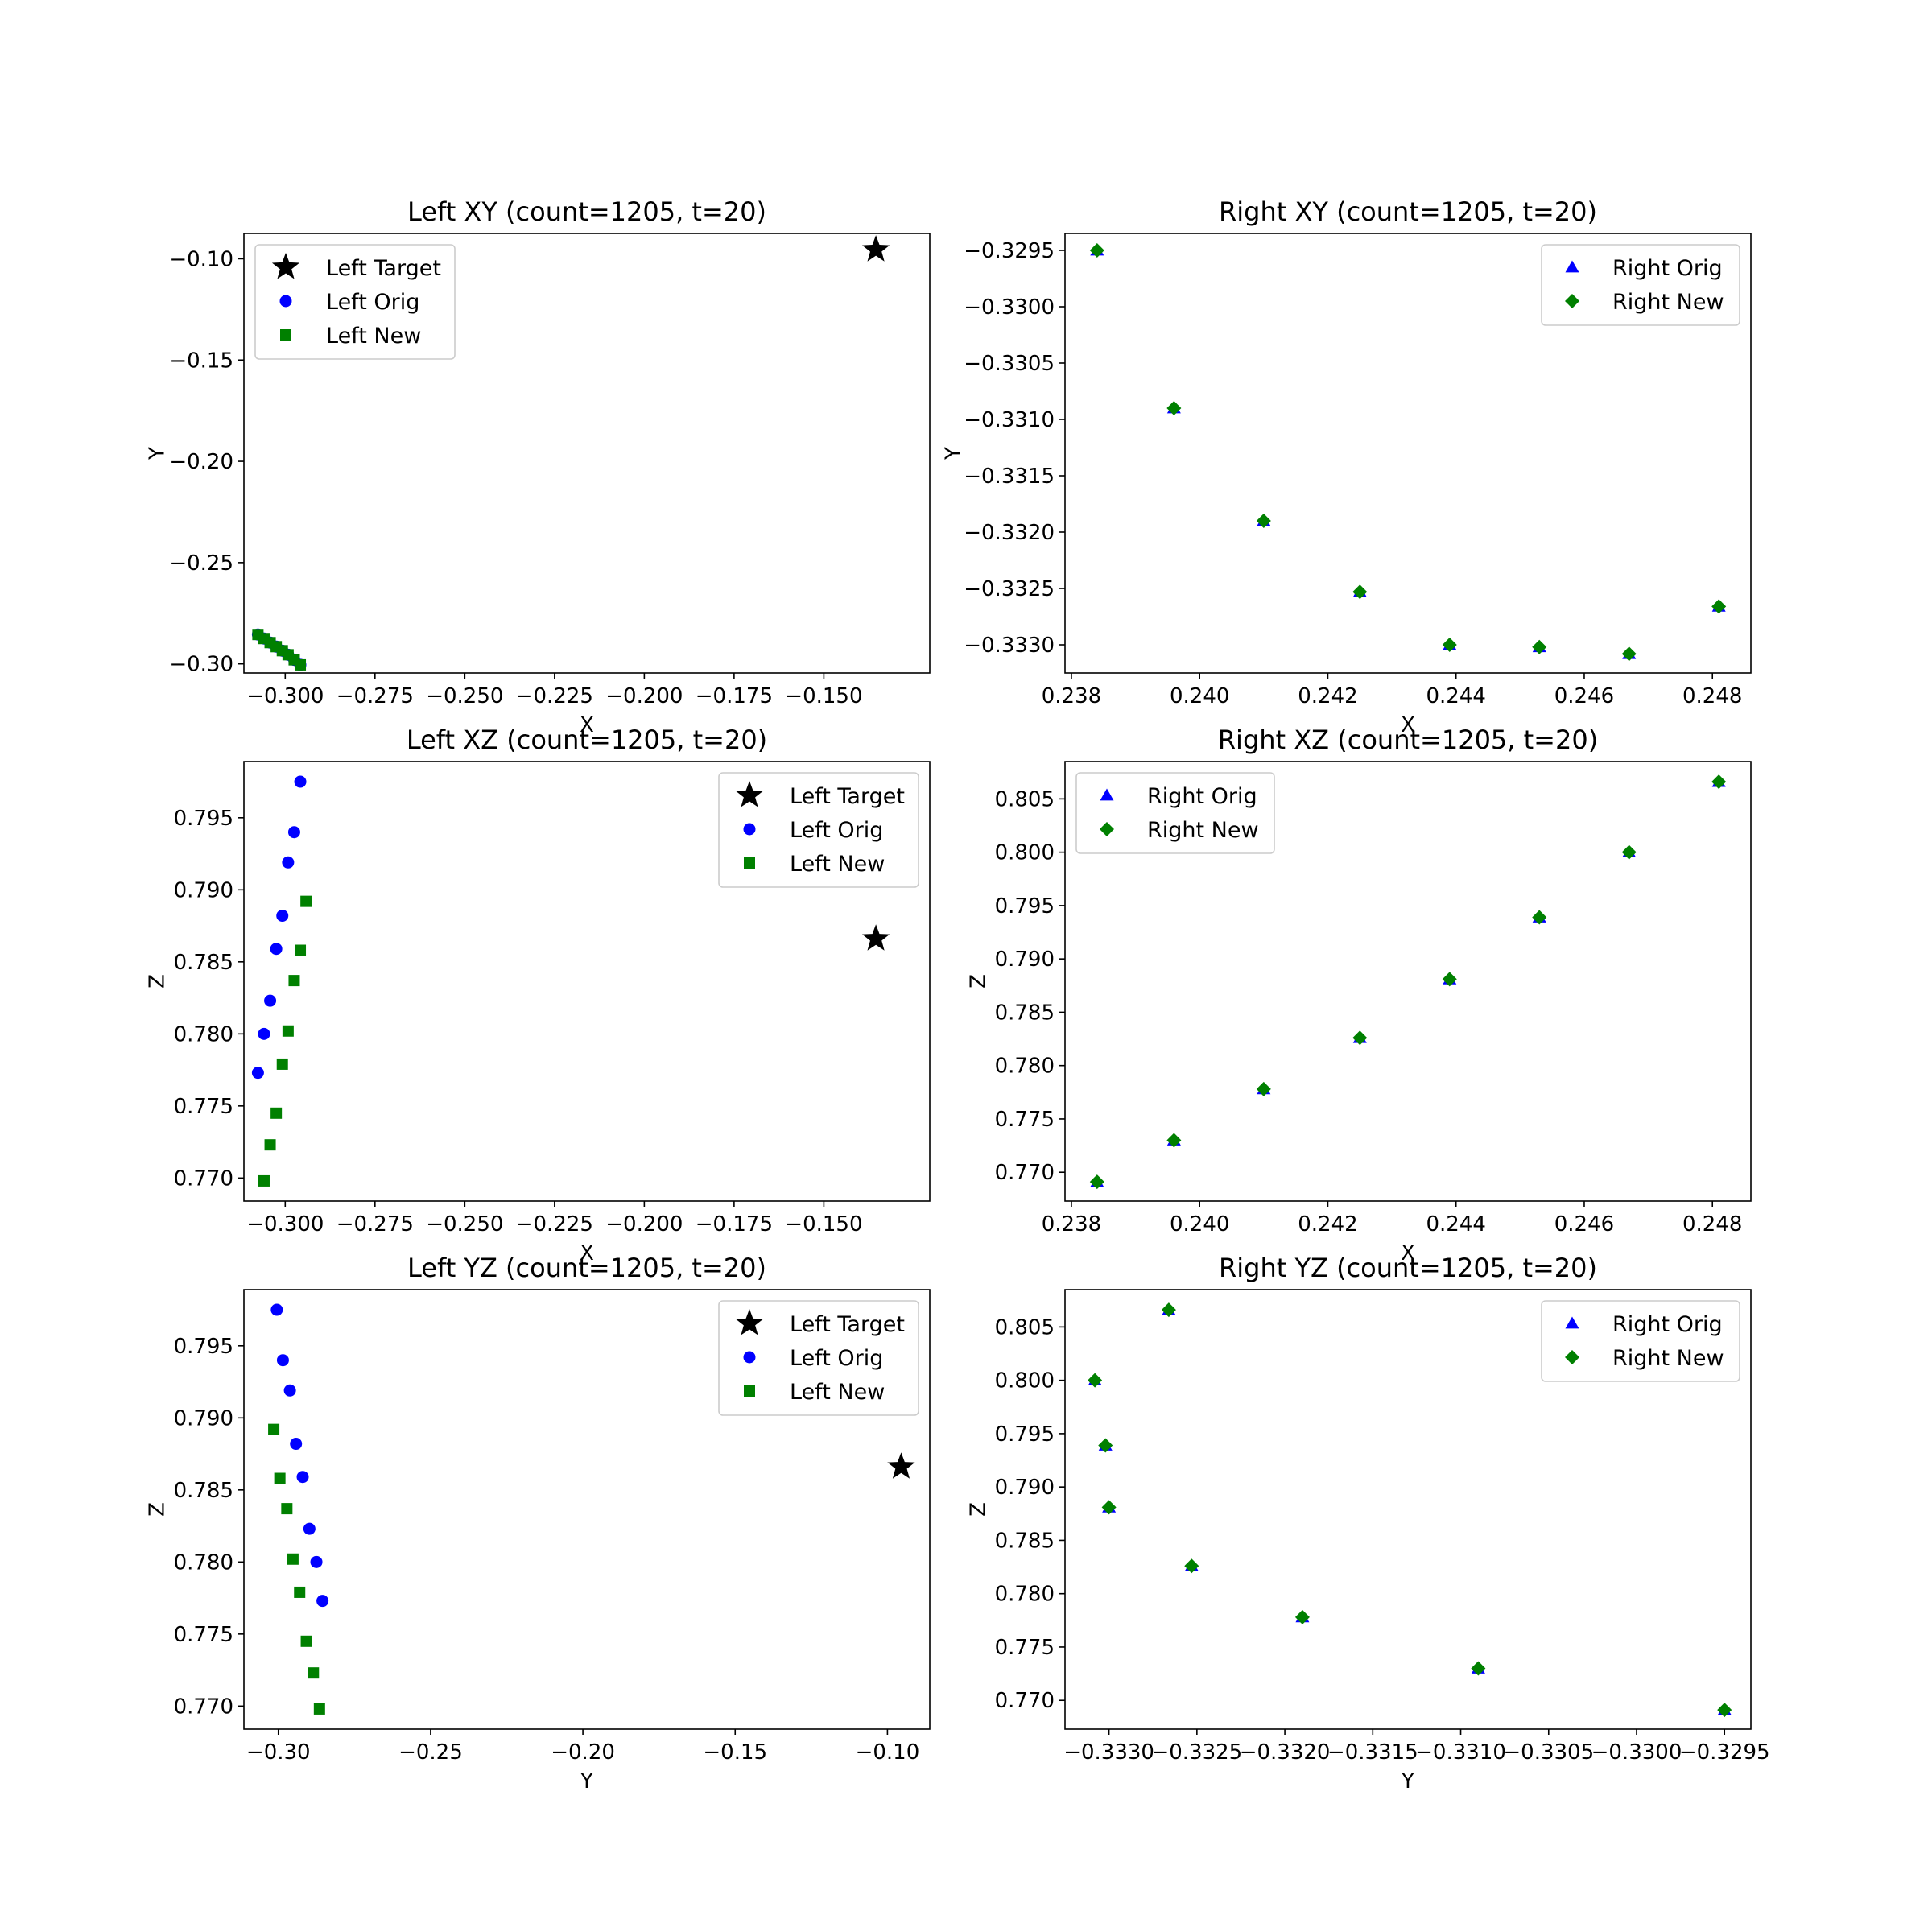 Image resolution: width=1932 pixels, height=1932 pixels. Describe the element at coordinates (1548, 1752) in the screenshot. I see `x-tick-label: −0.3305` at that location.